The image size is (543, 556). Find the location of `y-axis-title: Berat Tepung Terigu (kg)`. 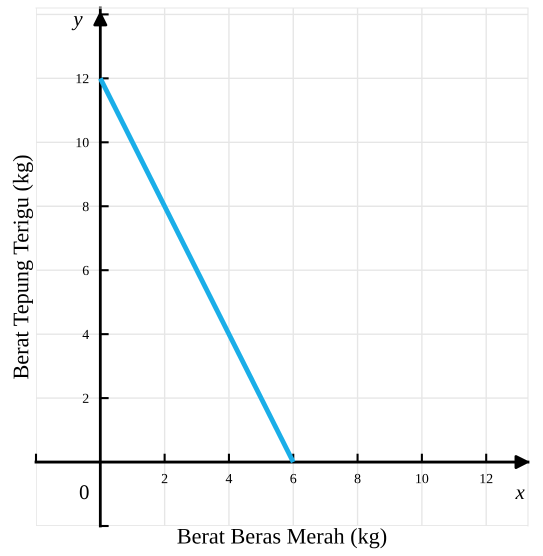

y-axis-title: Berat Tepung Terigu (kg) is located at coordinates (23, 267).